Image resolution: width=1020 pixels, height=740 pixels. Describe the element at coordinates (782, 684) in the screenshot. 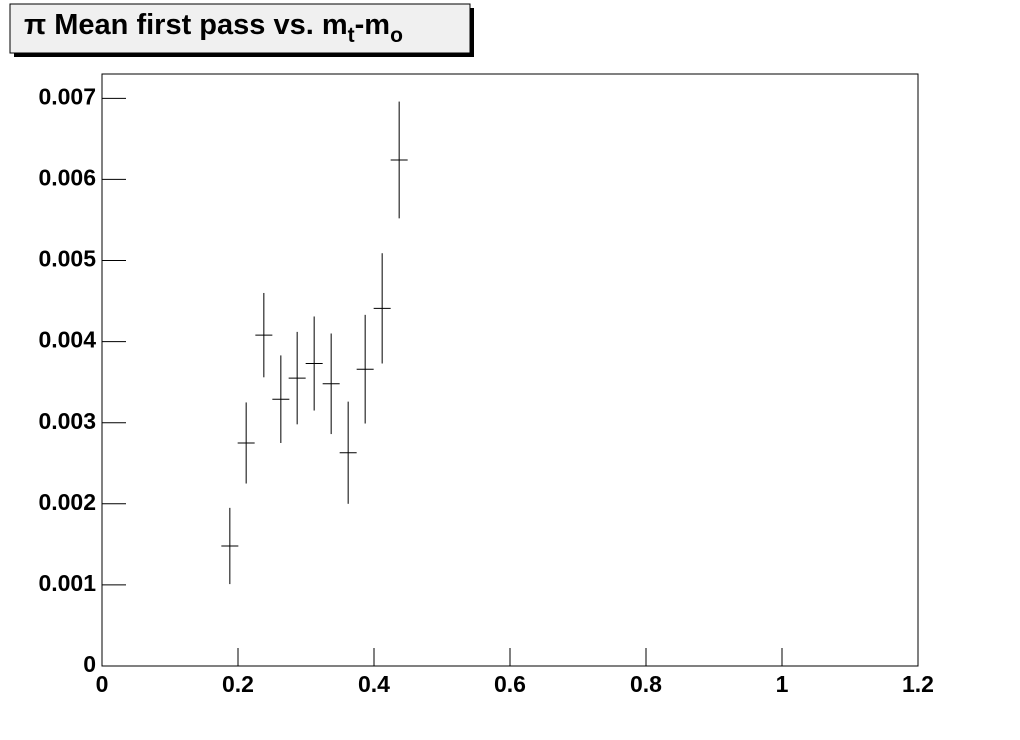

I see `x-tick-label: 1` at that location.